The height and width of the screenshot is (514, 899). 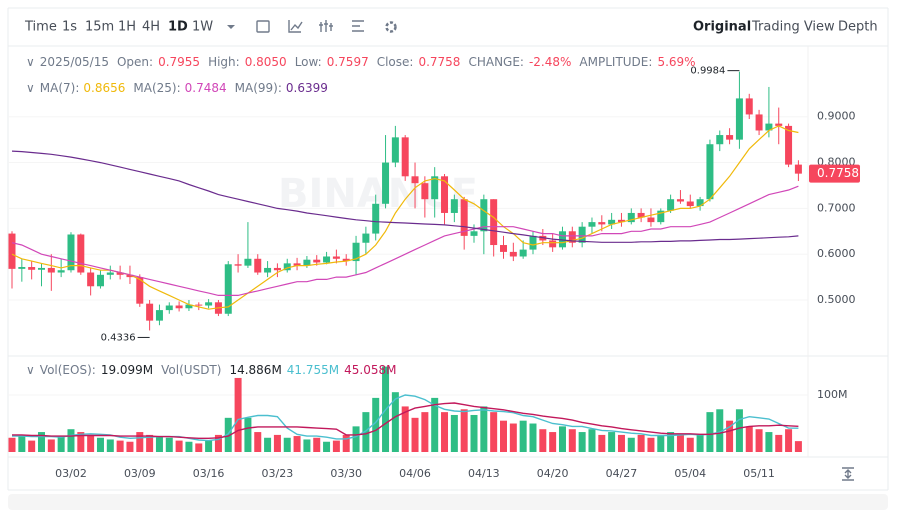 What do you see at coordinates (439, 62) in the screenshot?
I see `legend-text: 0.7758` at bounding box center [439, 62].